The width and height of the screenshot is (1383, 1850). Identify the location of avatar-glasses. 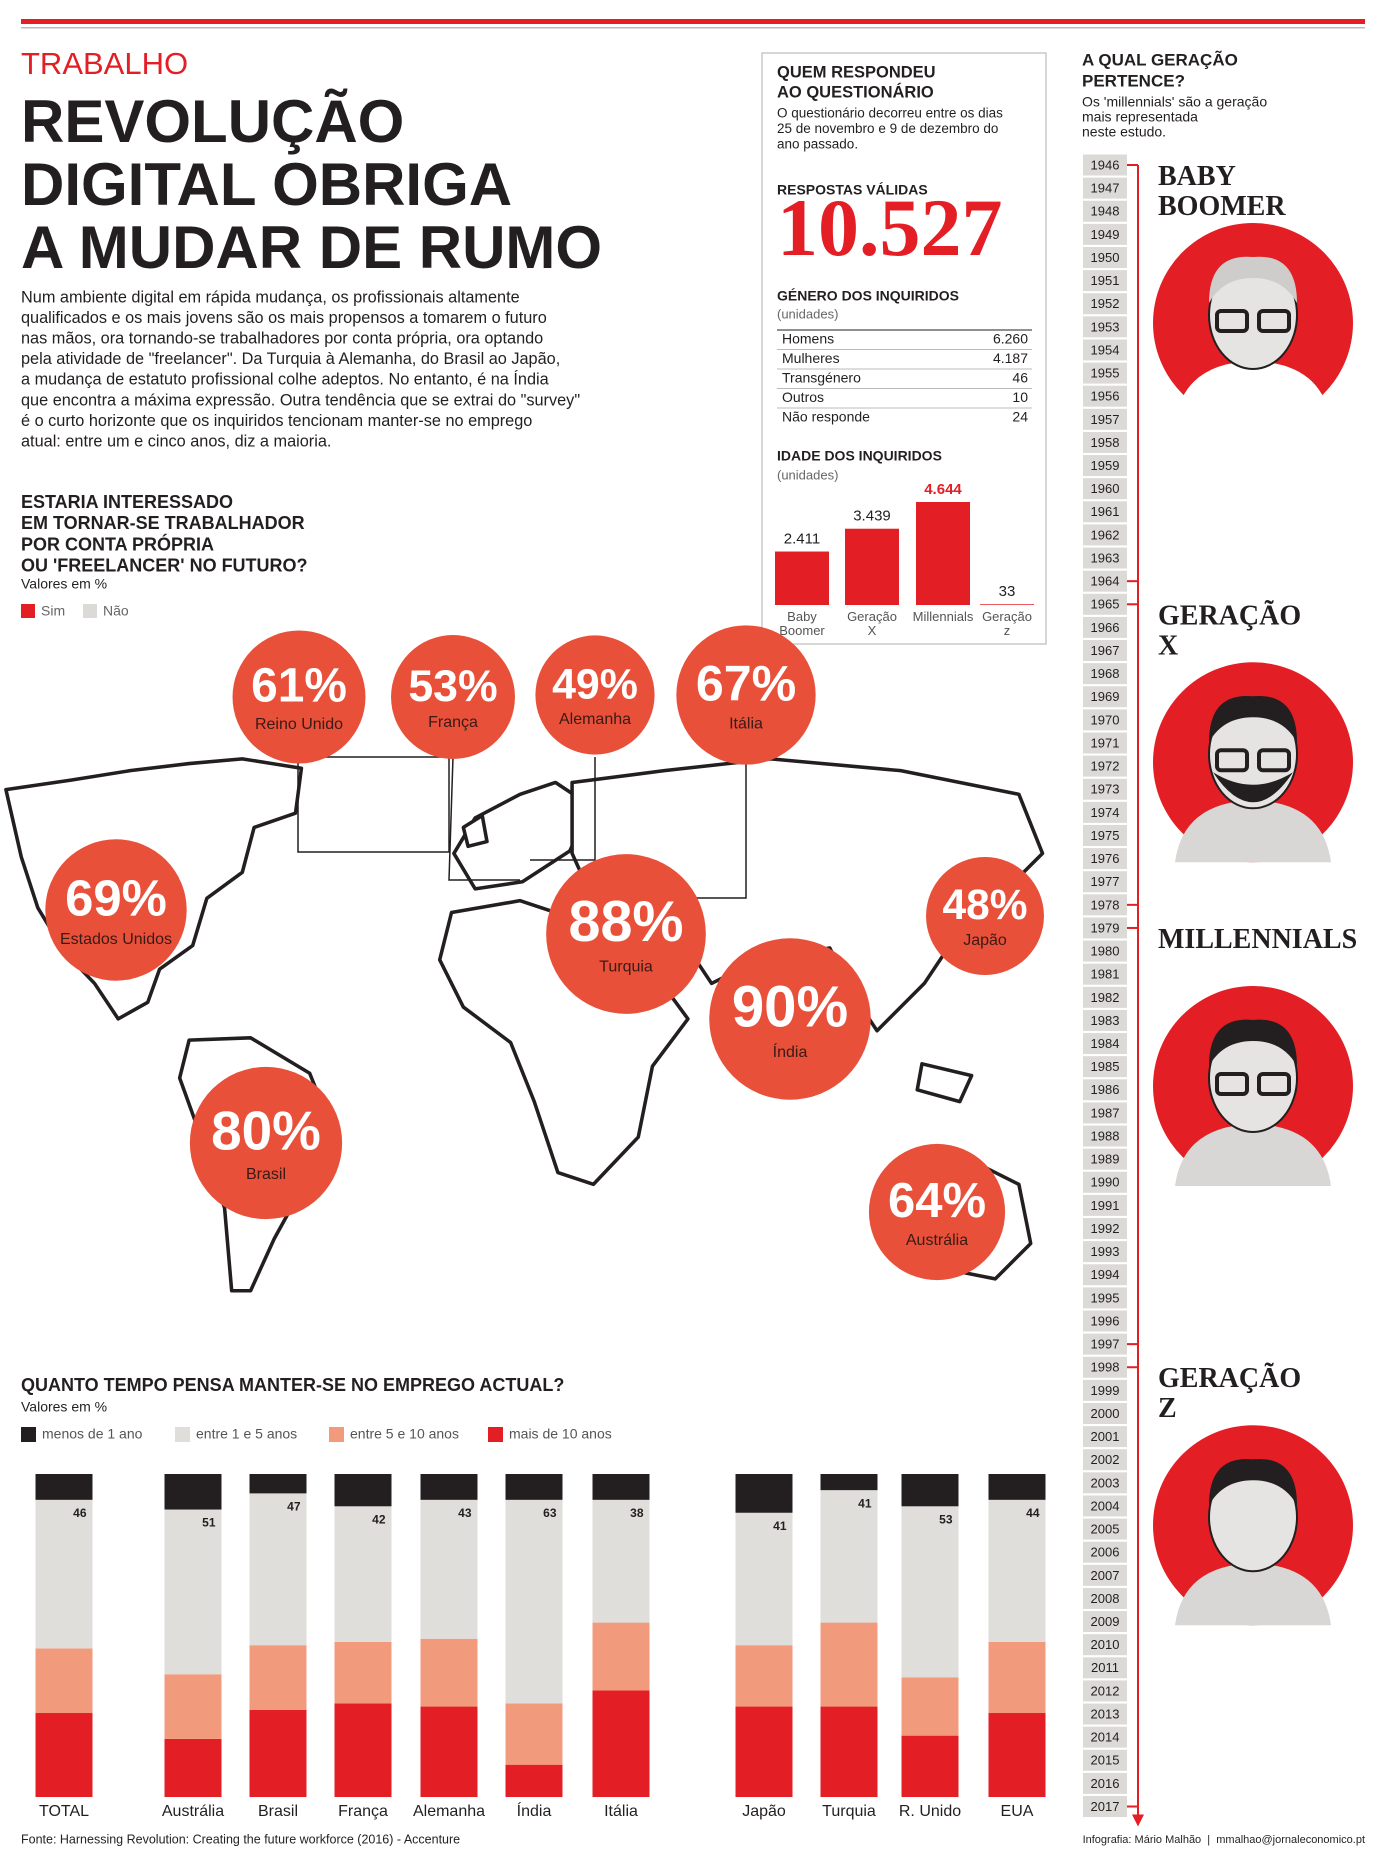
(1274, 321).